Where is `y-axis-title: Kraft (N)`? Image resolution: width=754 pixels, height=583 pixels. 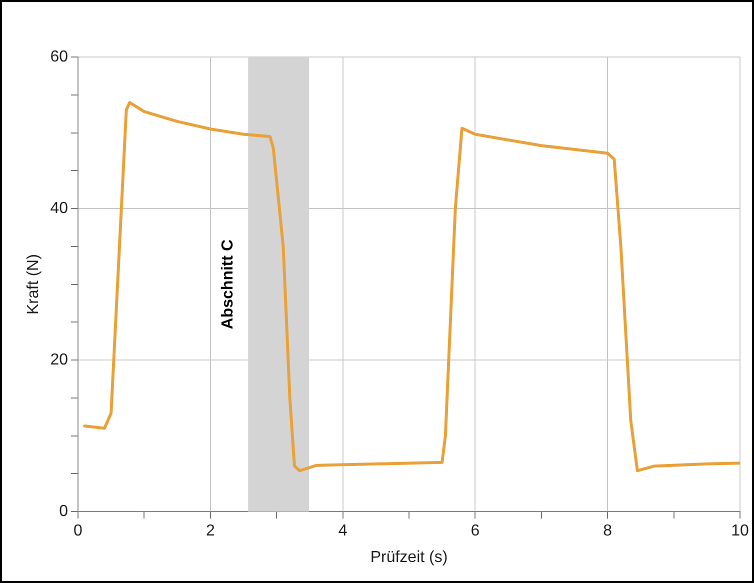
y-axis-title: Kraft (N) is located at coordinates (33, 284).